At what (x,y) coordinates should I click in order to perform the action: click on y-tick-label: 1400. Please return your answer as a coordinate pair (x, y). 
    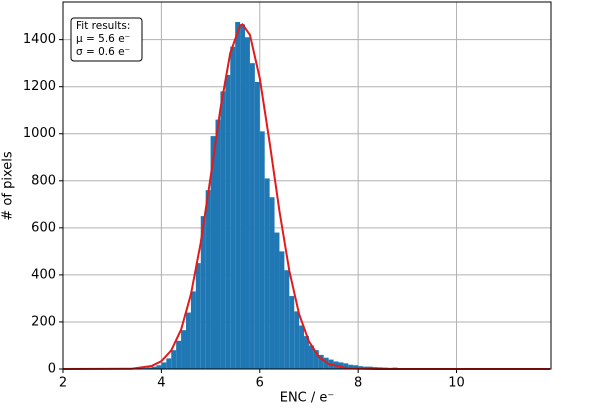
    Looking at the image, I should click on (39, 39).